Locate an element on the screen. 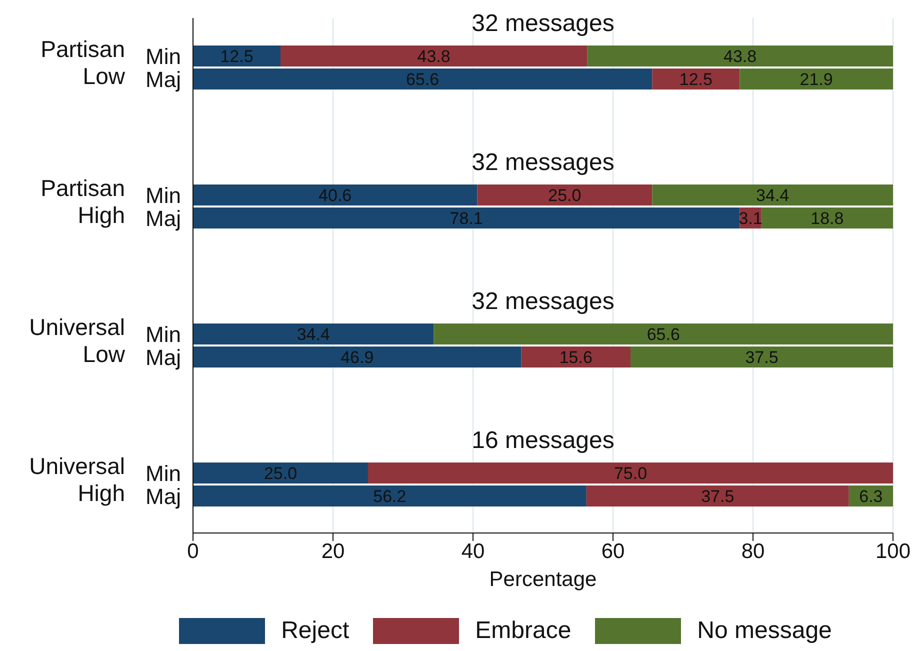 The width and height of the screenshot is (916, 651). data-label: 46.9 is located at coordinates (357, 357).